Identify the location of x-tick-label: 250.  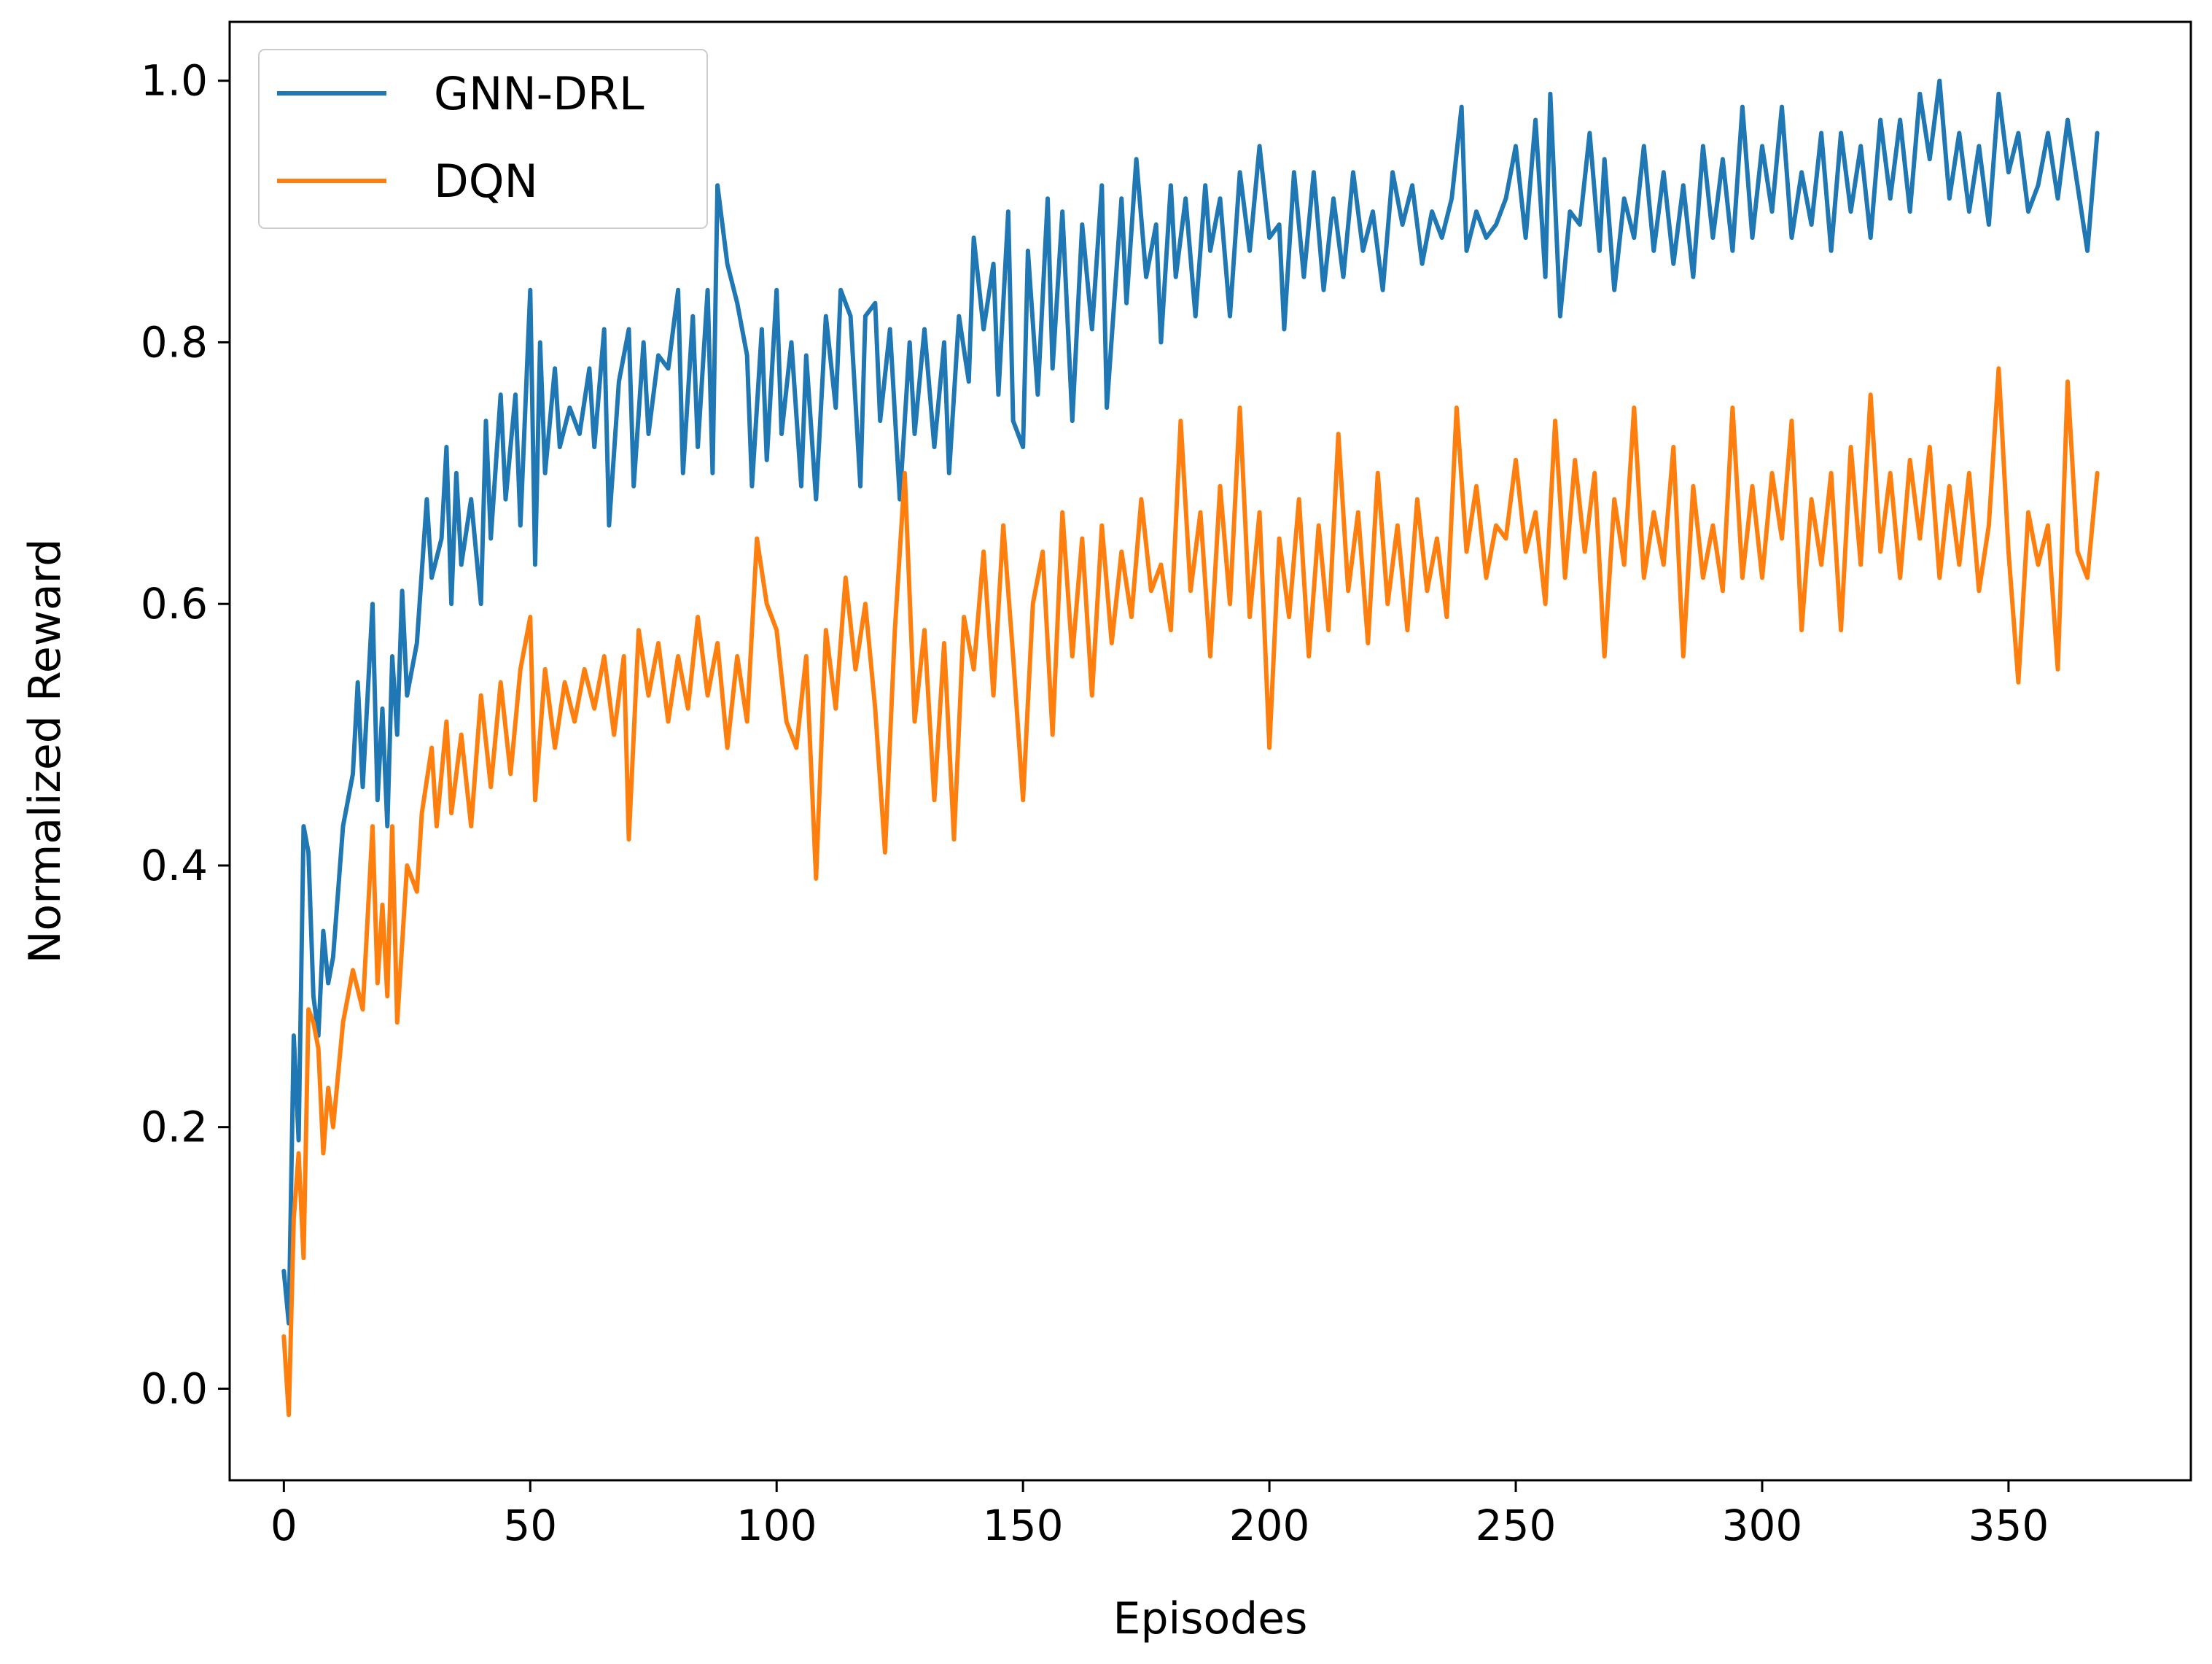
(1516, 1525).